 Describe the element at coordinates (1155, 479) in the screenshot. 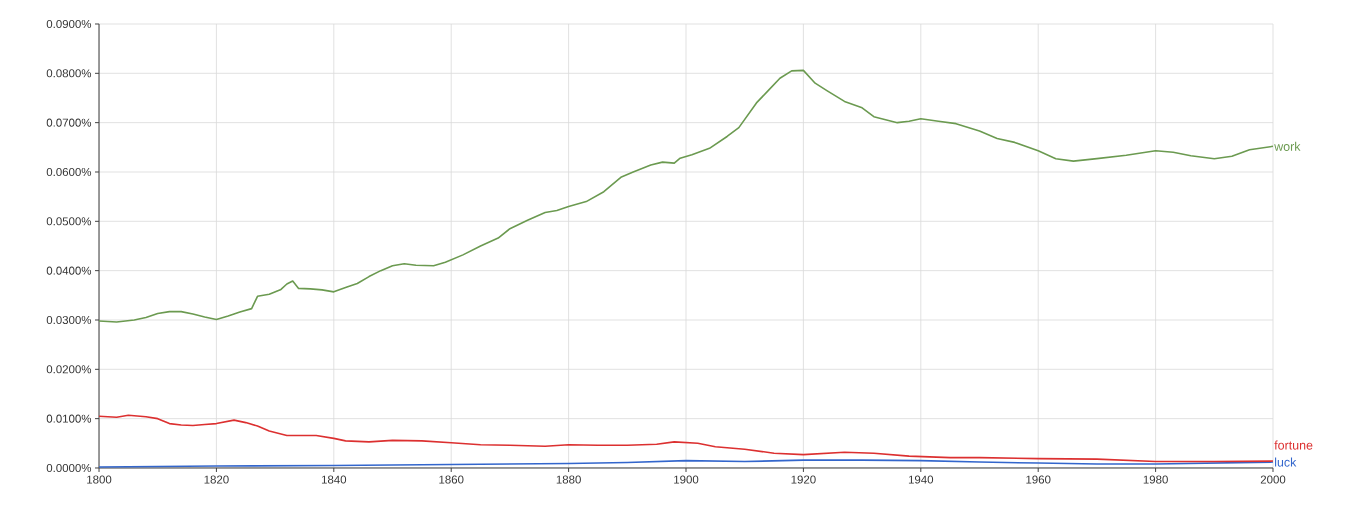

I see `x-tick-label: 1980` at that location.